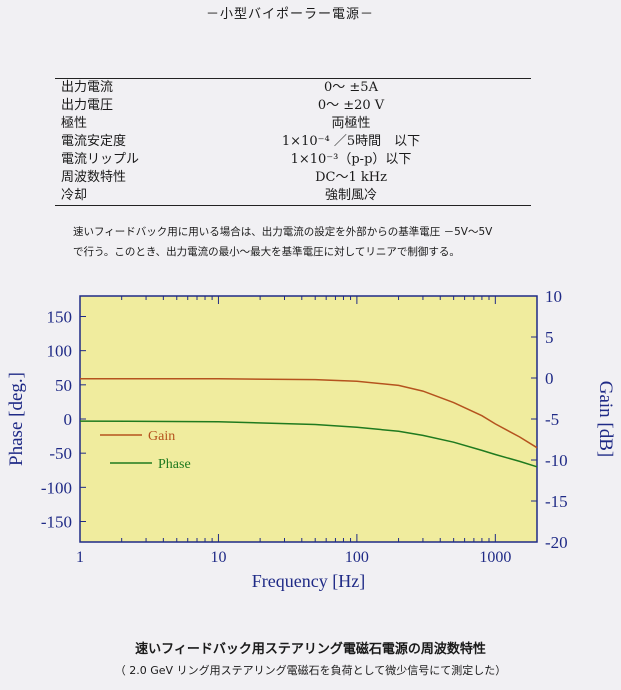  What do you see at coordinates (293, 196) in the screenshot?
I see `spec-row: 冷却 強制風冷` at bounding box center [293, 196].